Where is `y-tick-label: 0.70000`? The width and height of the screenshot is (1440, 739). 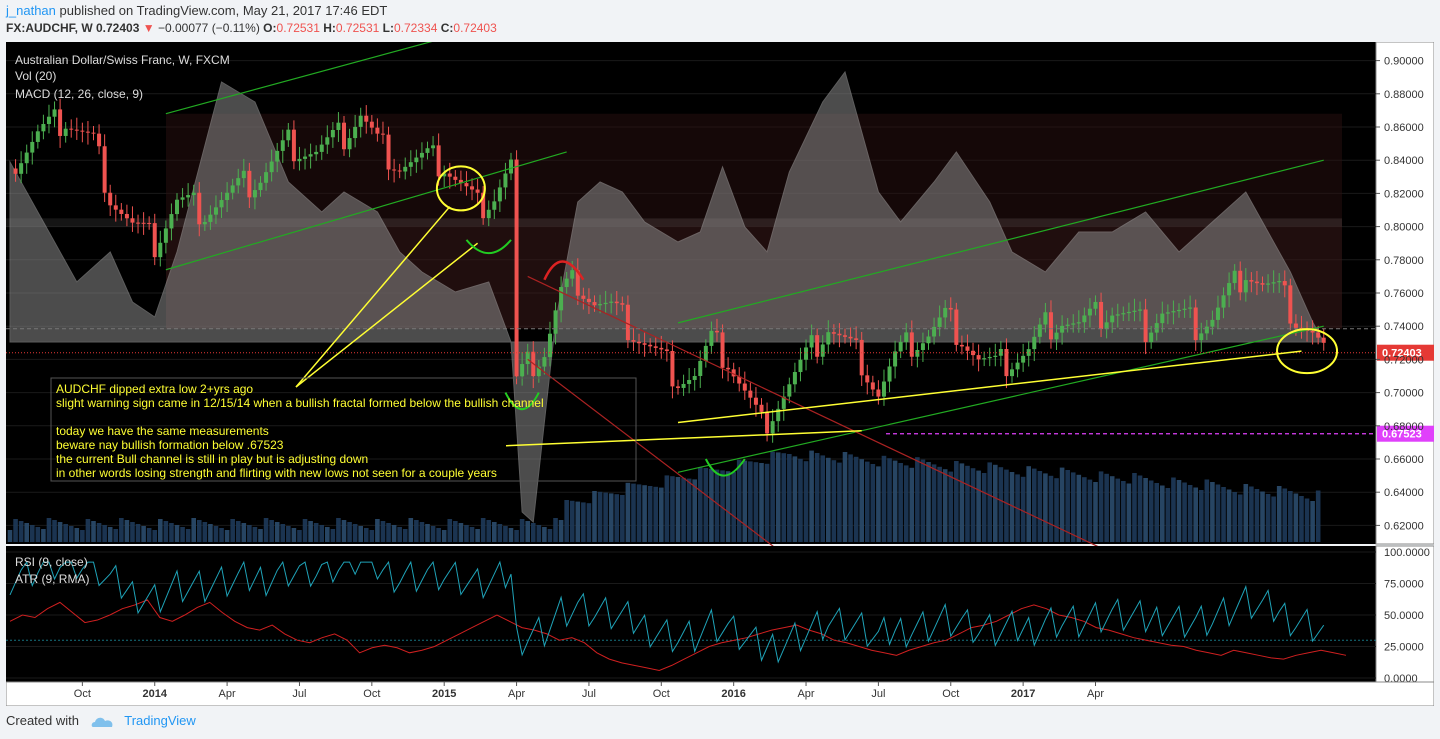
y-tick-label: 0.70000 is located at coordinates (1404, 394).